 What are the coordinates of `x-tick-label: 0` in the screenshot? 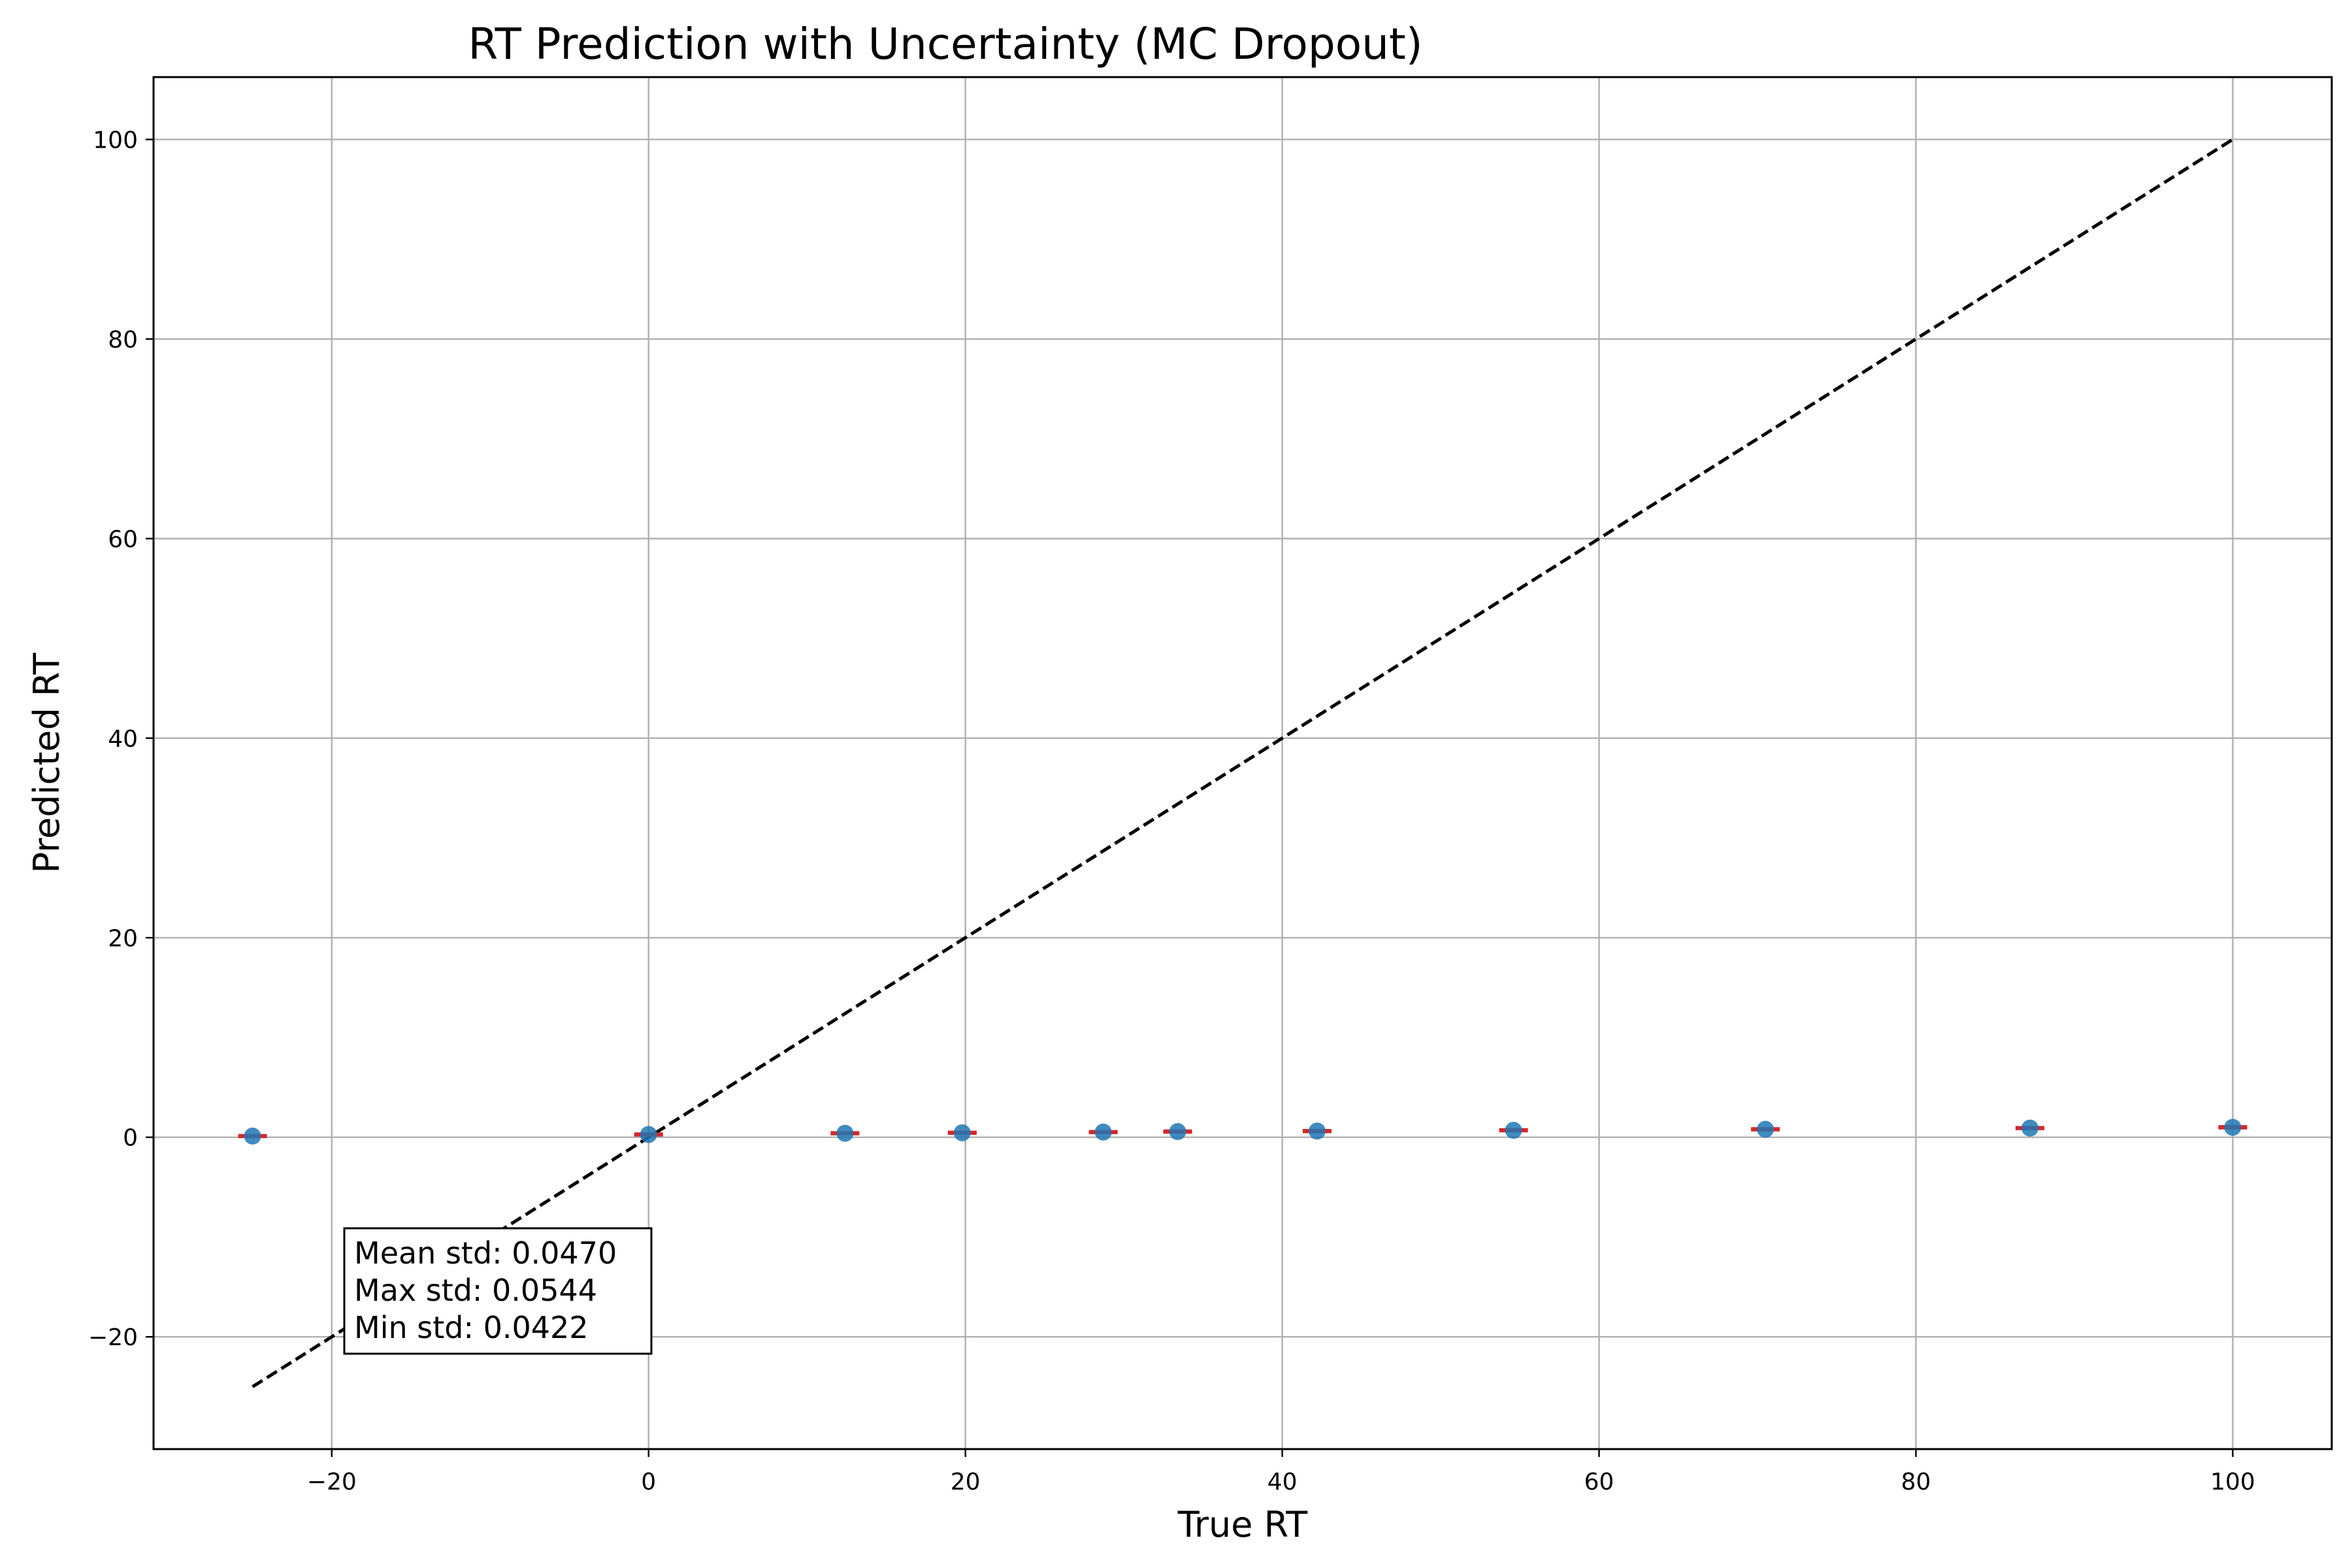 It's located at (648, 1482).